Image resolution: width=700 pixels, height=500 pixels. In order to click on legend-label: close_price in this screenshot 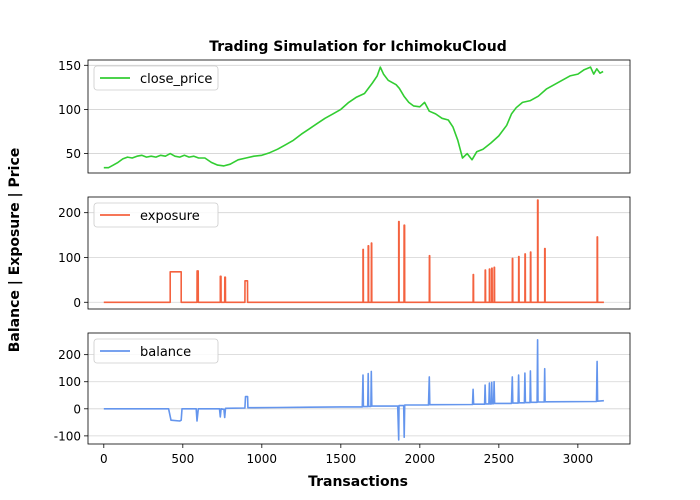, I will do `click(176, 79)`.